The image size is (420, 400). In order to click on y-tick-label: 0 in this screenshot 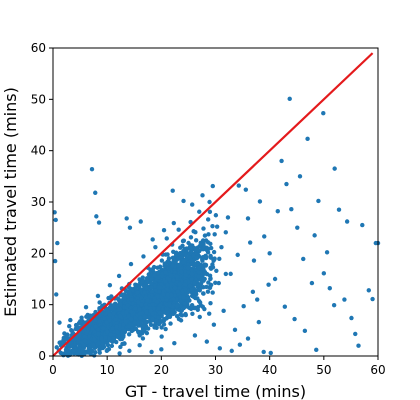, I will do `click(42, 356)`.